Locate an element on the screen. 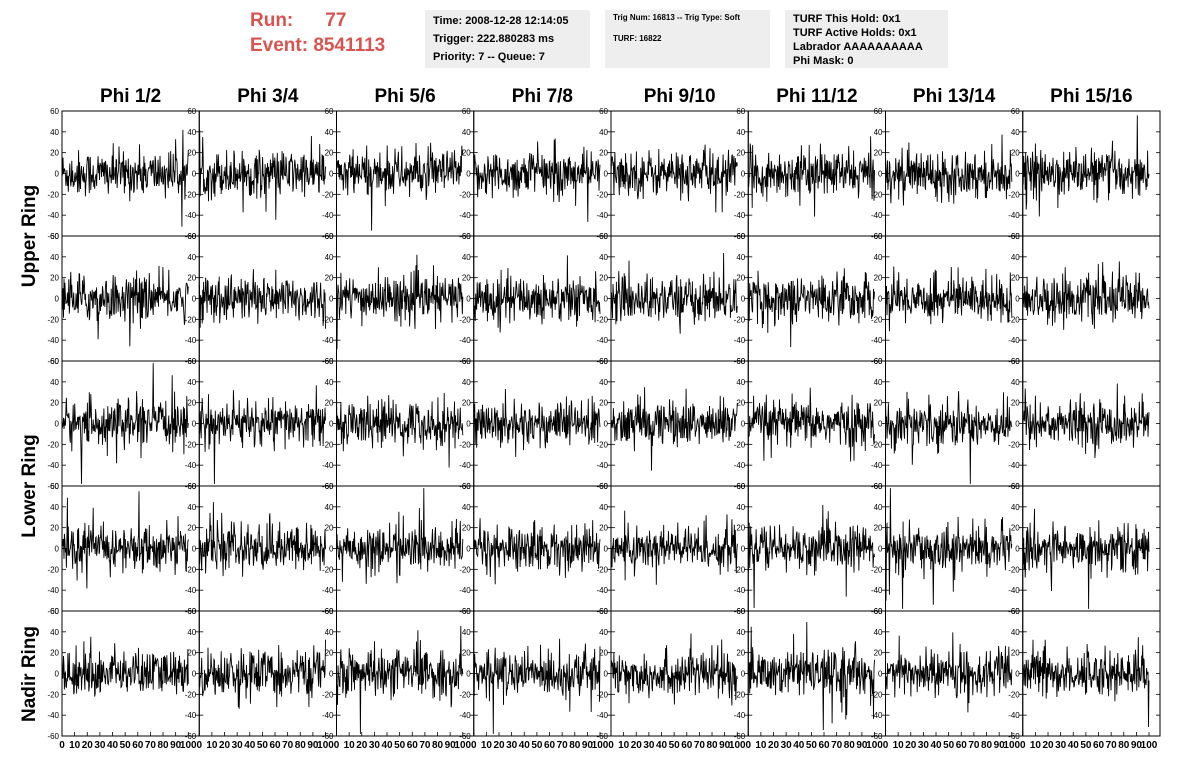 This screenshot has height=772, width=1196. x-tick-label: 70 is located at coordinates (700, 745).